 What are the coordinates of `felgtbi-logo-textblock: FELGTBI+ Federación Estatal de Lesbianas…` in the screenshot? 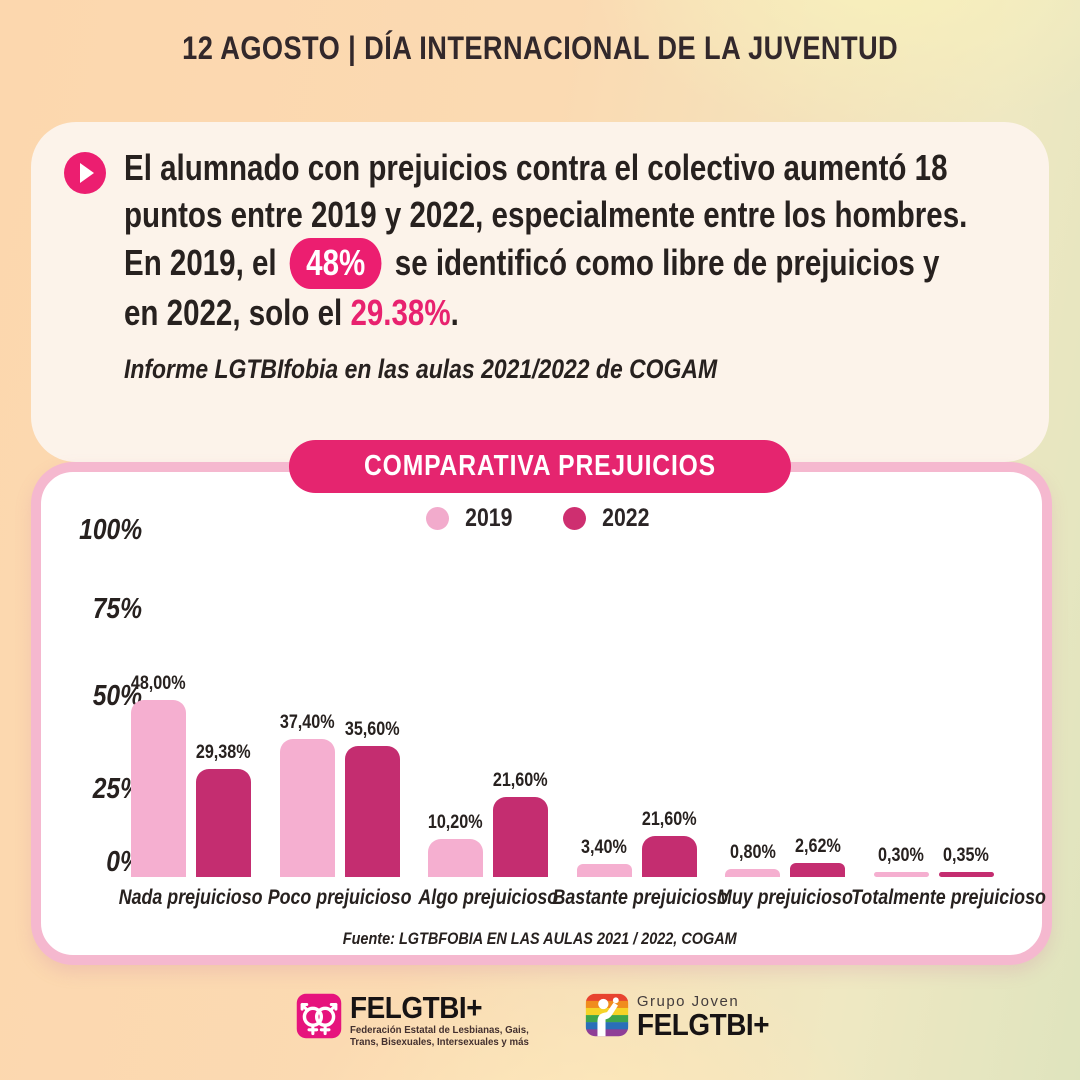 It's located at (447, 1019).